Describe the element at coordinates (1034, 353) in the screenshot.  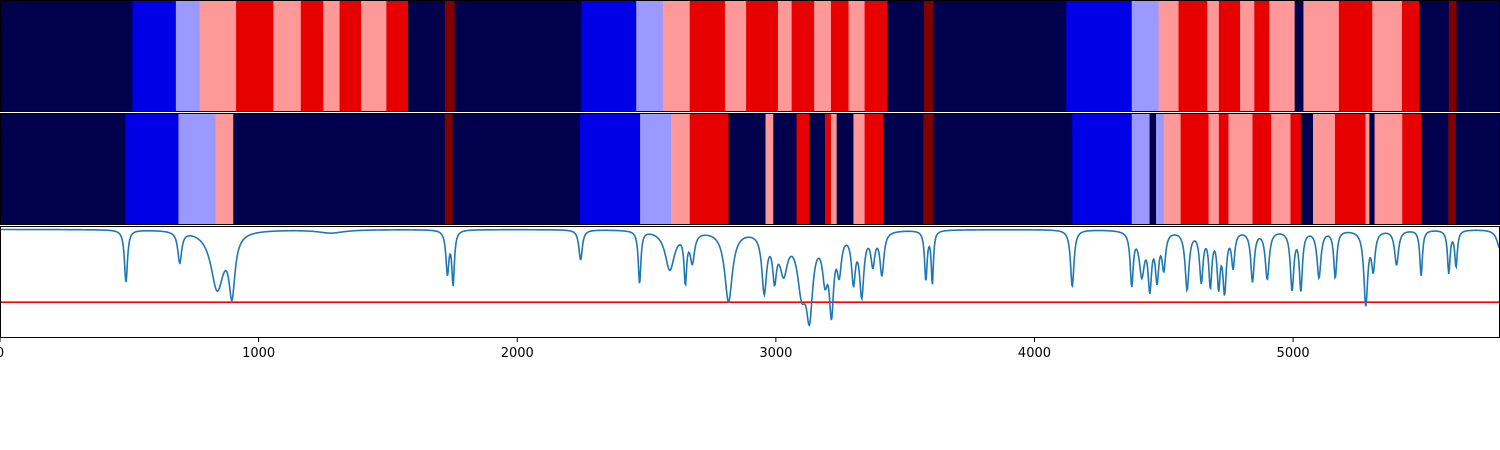
I see `x-tick-label: 4000` at that location.